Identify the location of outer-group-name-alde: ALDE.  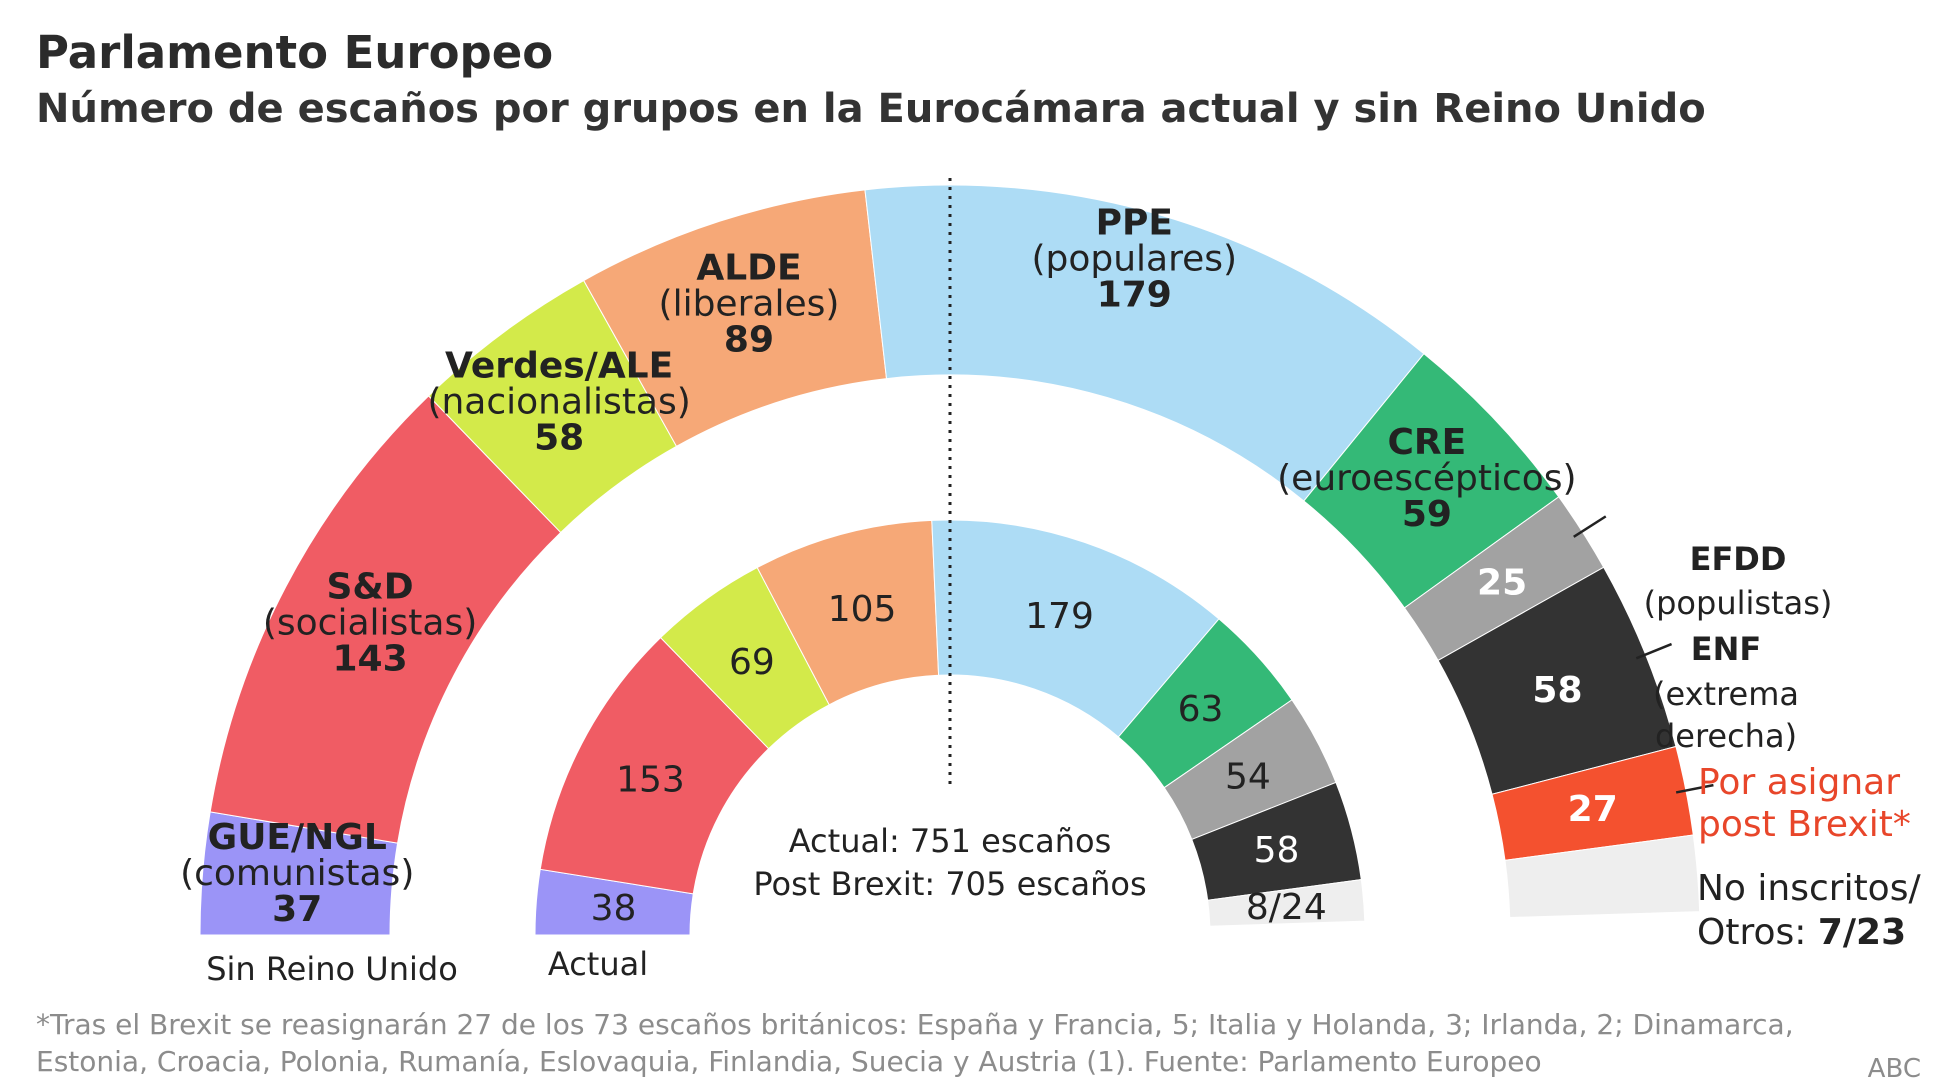
(748, 268).